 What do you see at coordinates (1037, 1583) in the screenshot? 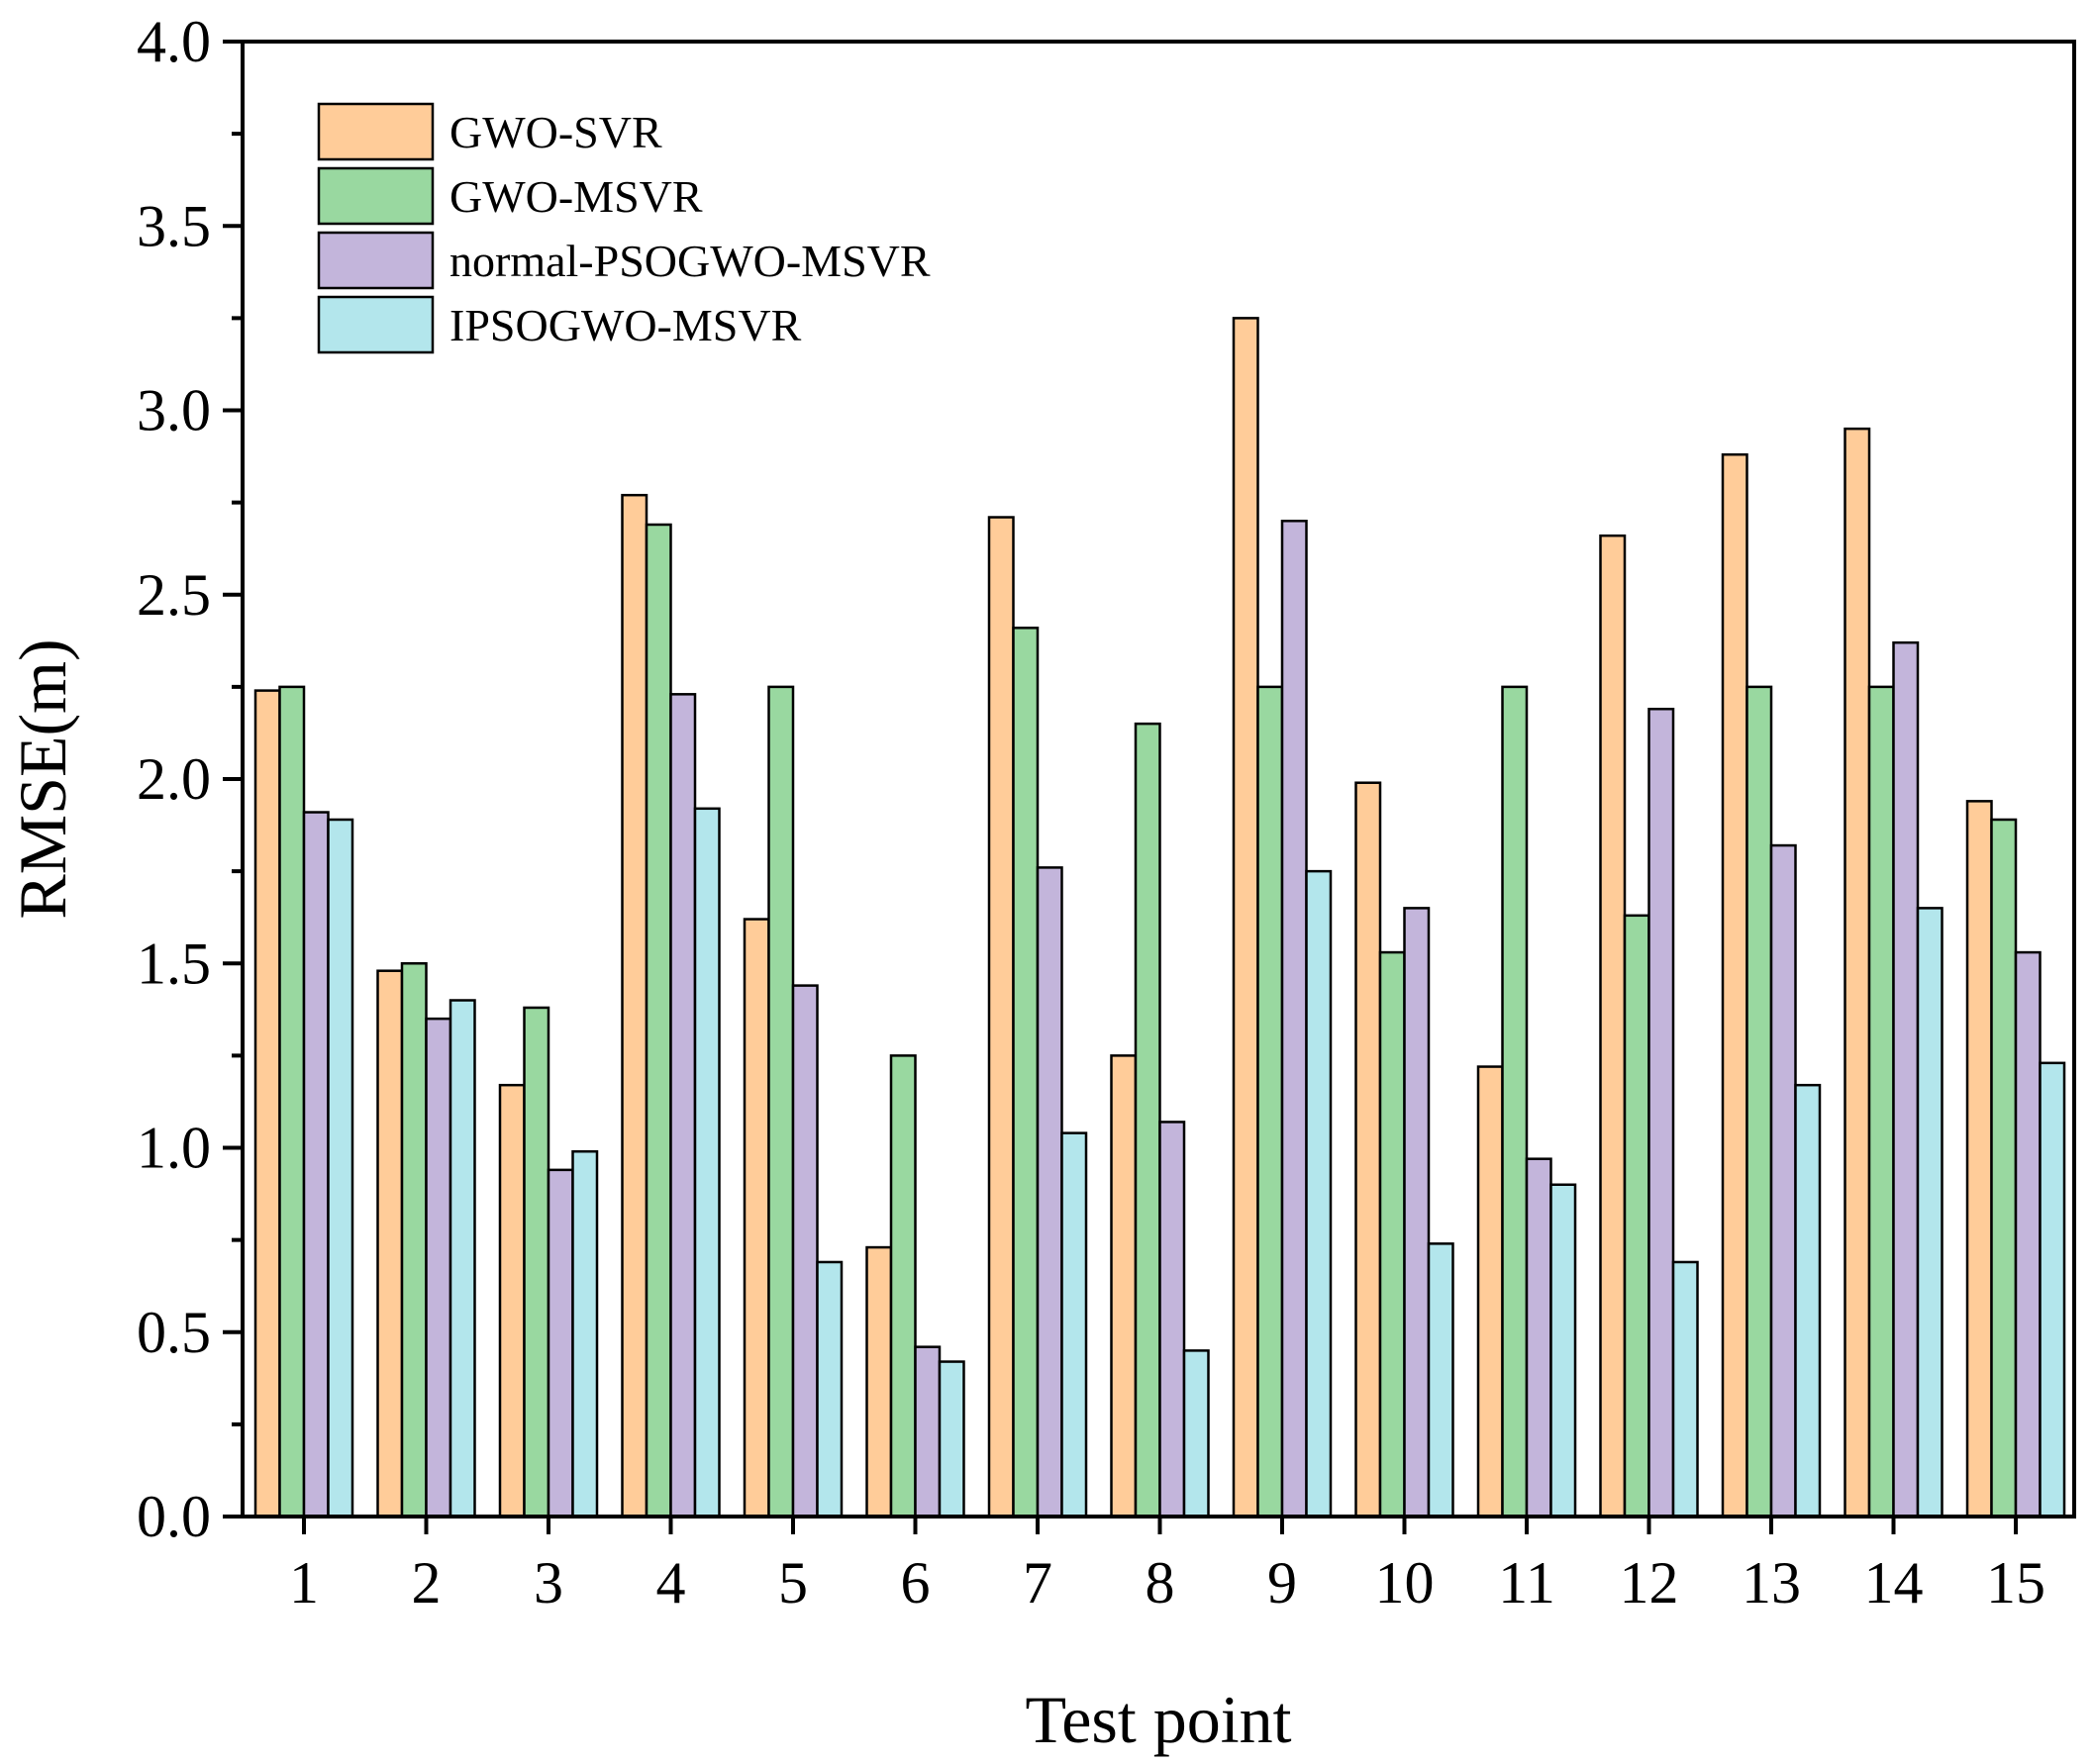
I see `x-tick-label-7: 7` at bounding box center [1037, 1583].